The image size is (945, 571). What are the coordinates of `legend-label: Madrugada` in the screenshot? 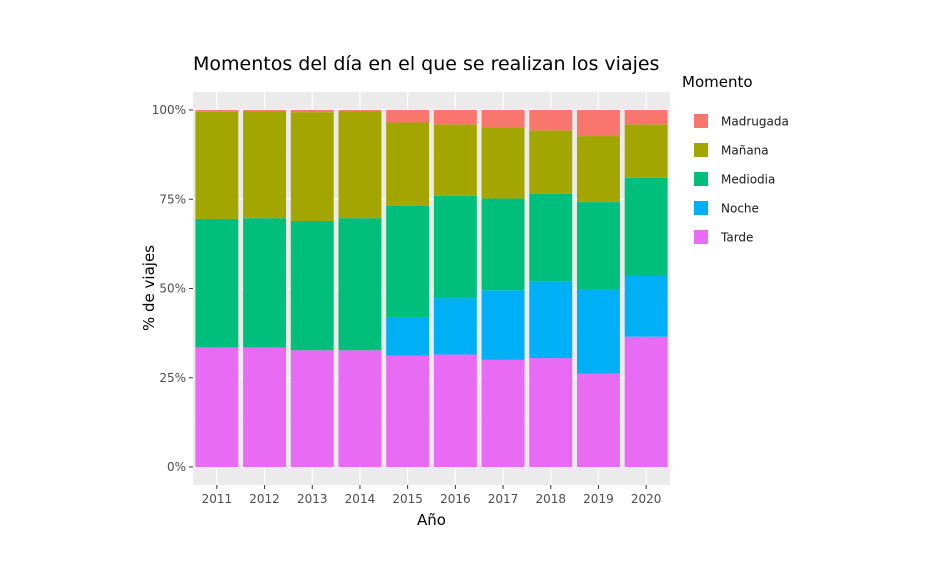 It's located at (755, 122).